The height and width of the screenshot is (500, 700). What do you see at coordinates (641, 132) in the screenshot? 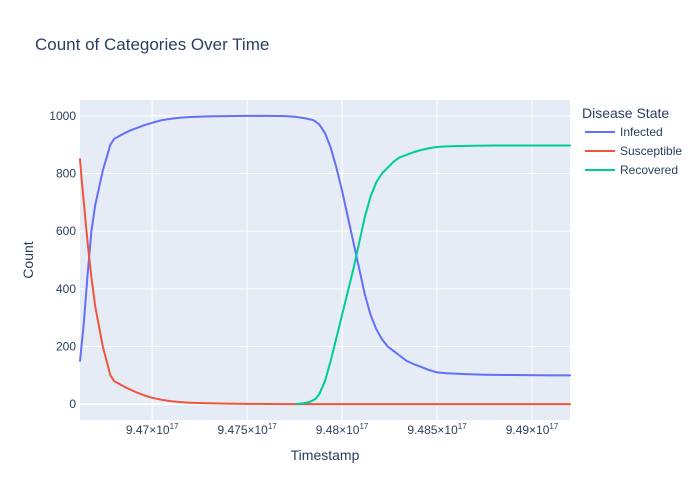
I see `legend-label: Infected` at bounding box center [641, 132].